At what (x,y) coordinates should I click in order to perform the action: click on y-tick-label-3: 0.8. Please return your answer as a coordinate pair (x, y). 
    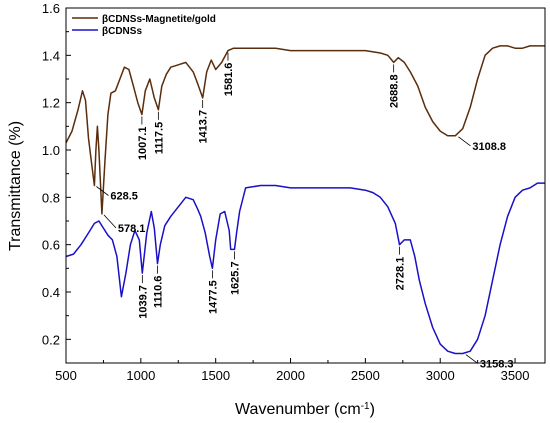
    Looking at the image, I should click on (51, 197).